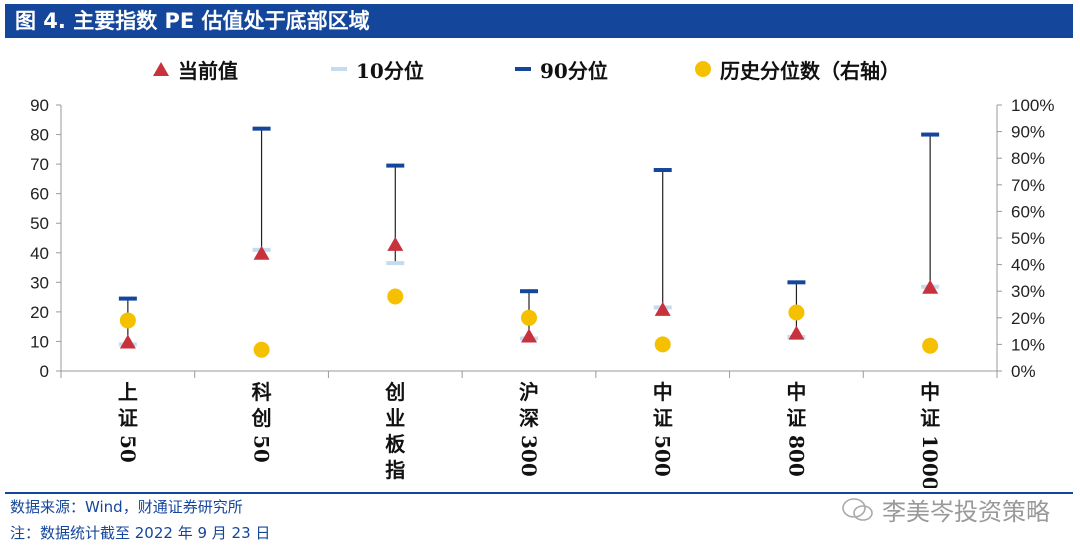 This screenshot has width=1080, height=546. What do you see at coordinates (1032, 105) in the screenshot?
I see `right-axis-tick-label: 100%` at bounding box center [1032, 105].